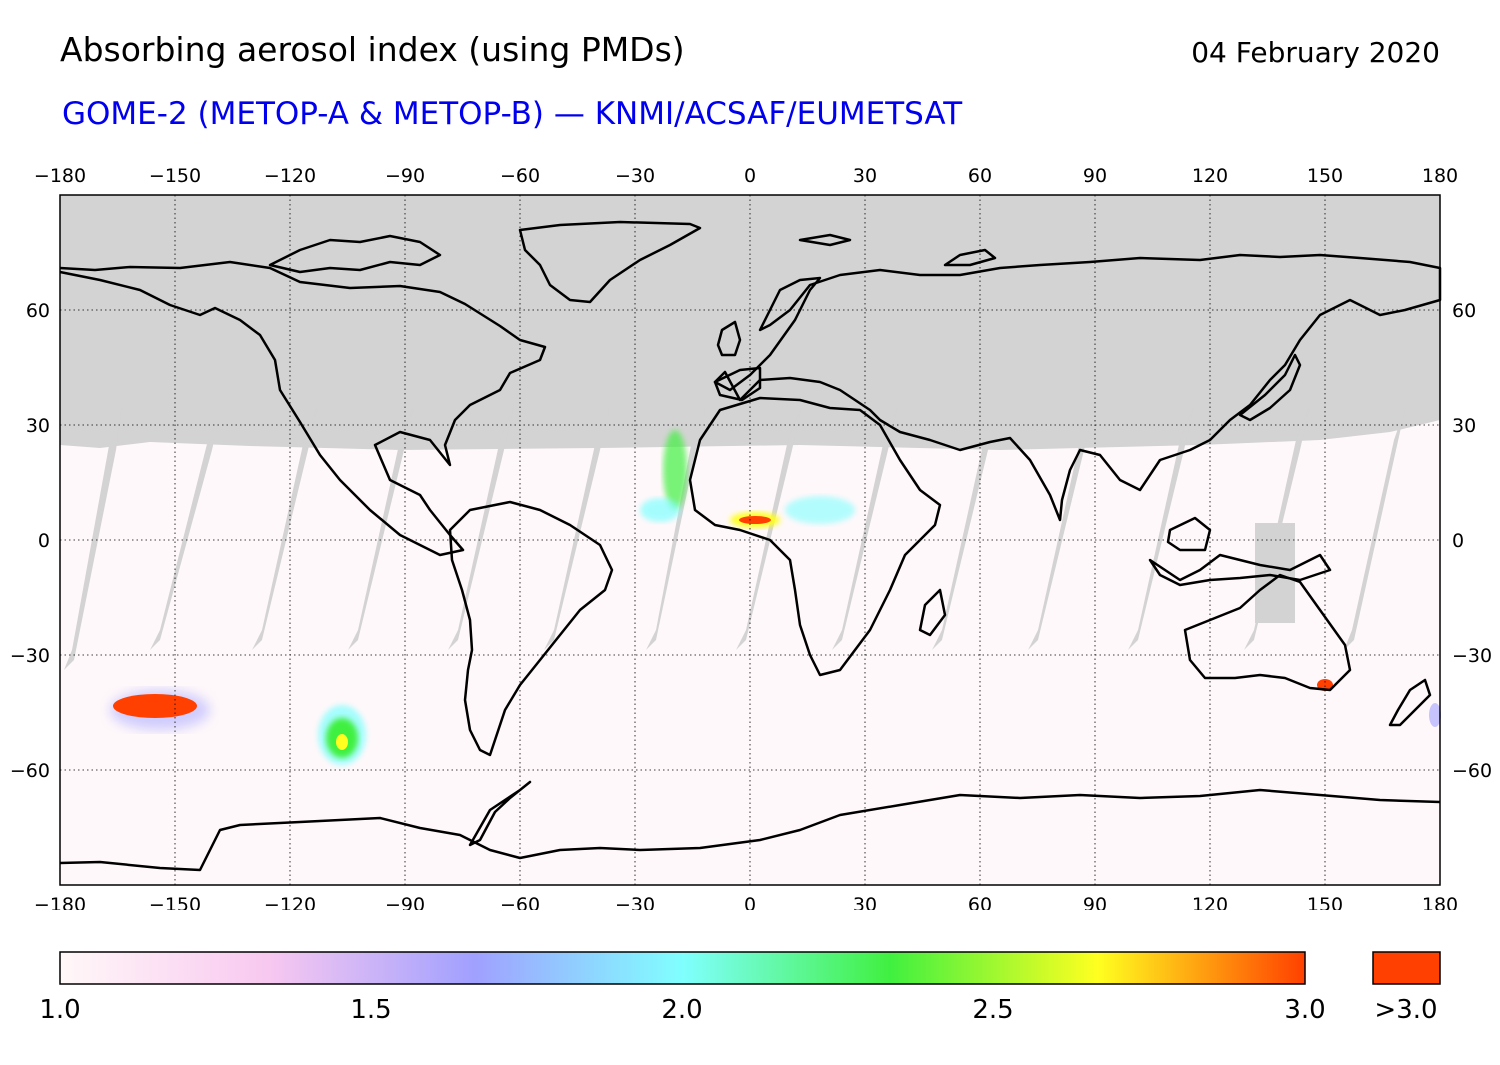  Describe the element at coordinates (1472, 541) in the screenshot. I see `latitude-labels-right: 60 30 0 −30 −60` at that location.